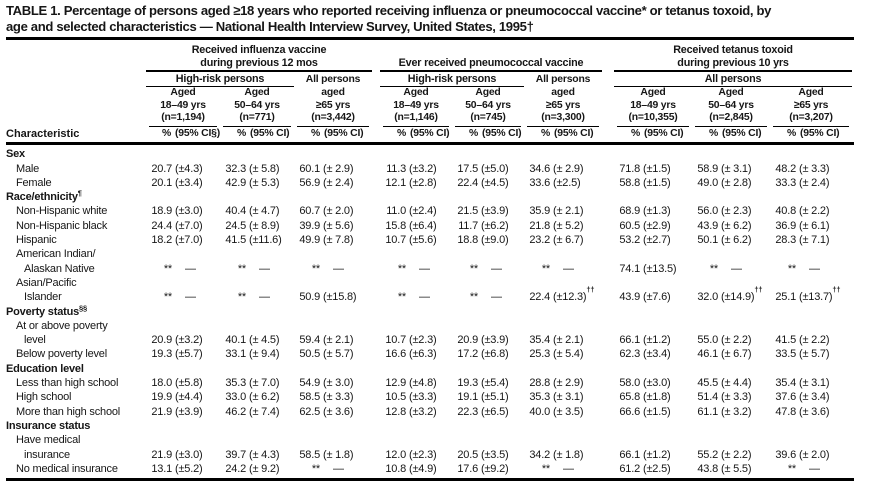 The height and width of the screenshot is (496, 870). Describe the element at coordinates (488, 455) in the screenshot. I see `table-cell: 20.5 (±3.5)` at that location.